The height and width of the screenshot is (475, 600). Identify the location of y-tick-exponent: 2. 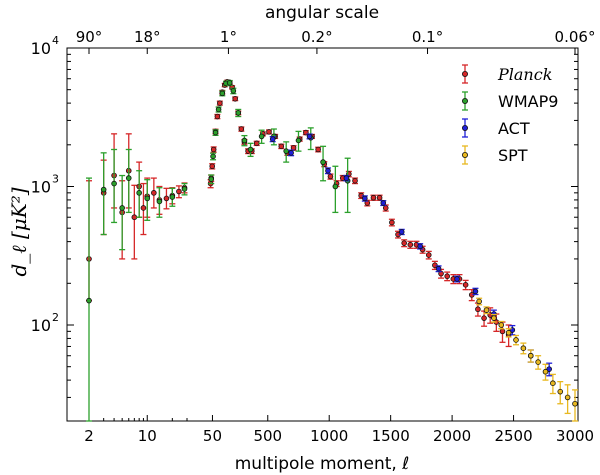
(55, 317).